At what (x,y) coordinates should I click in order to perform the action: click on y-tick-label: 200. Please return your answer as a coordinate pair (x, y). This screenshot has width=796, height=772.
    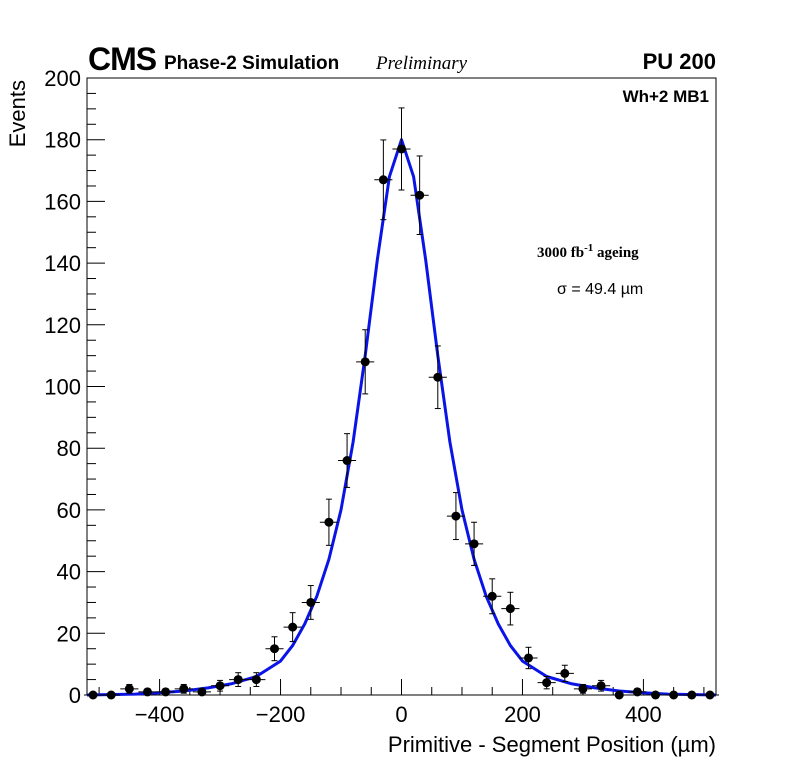
    Looking at the image, I should click on (62, 78).